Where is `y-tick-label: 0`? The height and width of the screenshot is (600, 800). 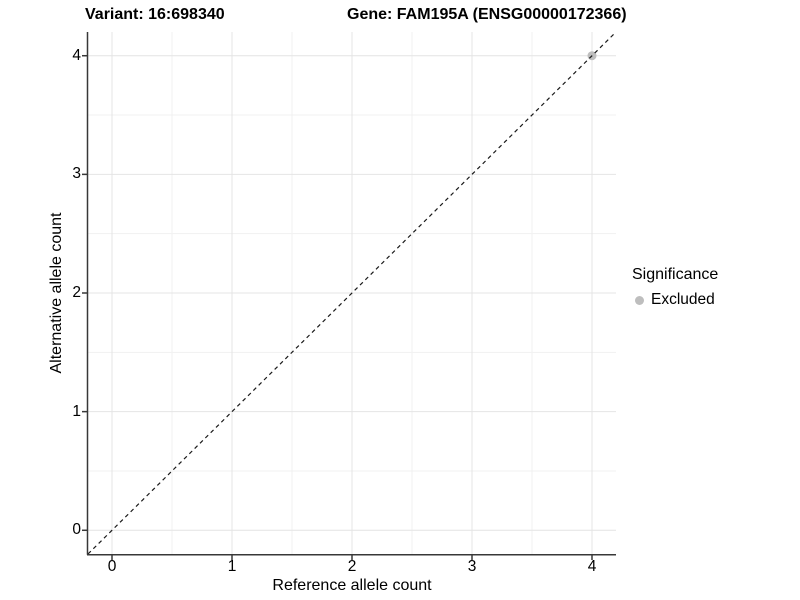
y-tick-label: 0 is located at coordinates (76, 530).